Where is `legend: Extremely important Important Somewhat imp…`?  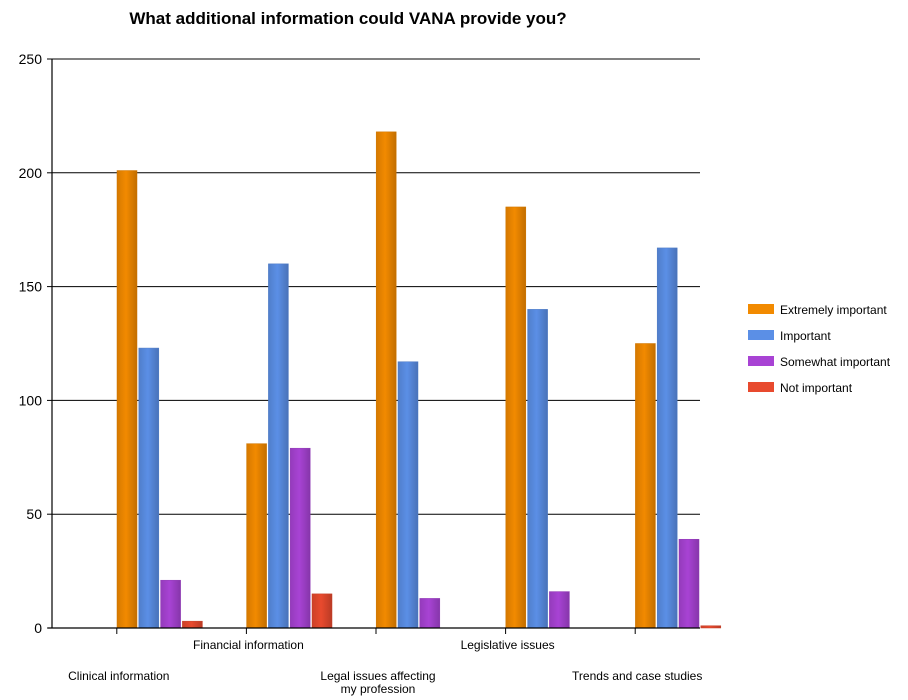
legend: Extremely important Important Somewhat imp… is located at coordinates (819, 349).